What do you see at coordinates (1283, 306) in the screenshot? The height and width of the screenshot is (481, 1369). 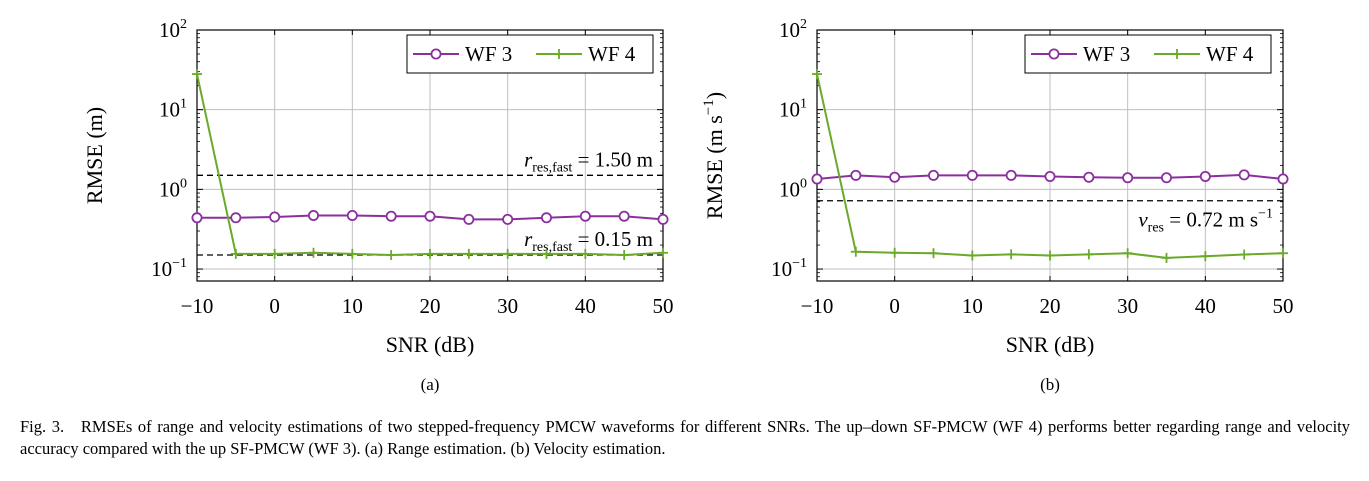 I see `x-tick-label: 50` at bounding box center [1283, 306].